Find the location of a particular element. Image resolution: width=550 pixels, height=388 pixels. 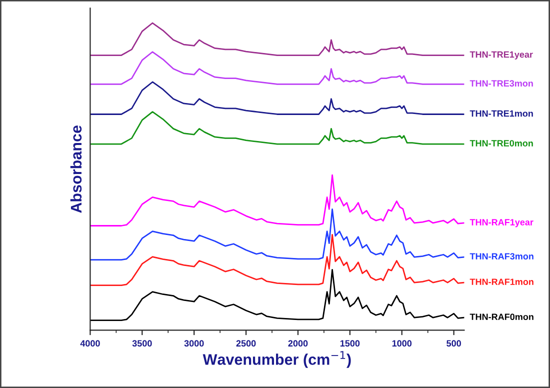

series-label: THN-TRE1year is located at coordinates (501, 55).